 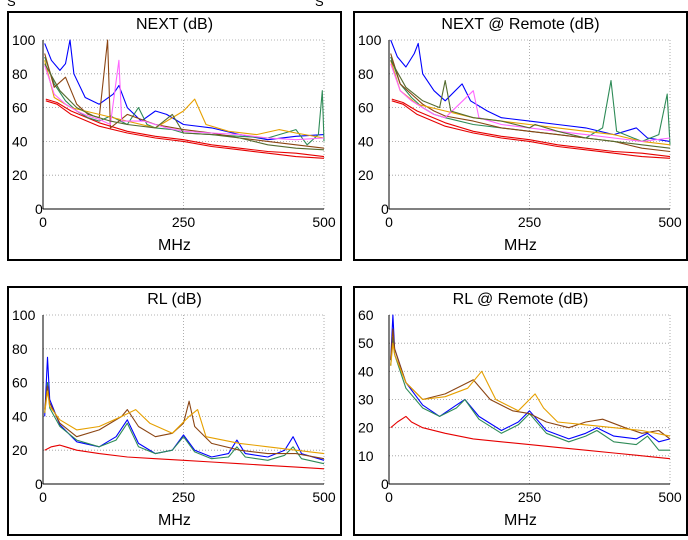 What do you see at coordinates (174, 24) in the screenshot?
I see `chart-title: NEXT (dB)` at bounding box center [174, 24].